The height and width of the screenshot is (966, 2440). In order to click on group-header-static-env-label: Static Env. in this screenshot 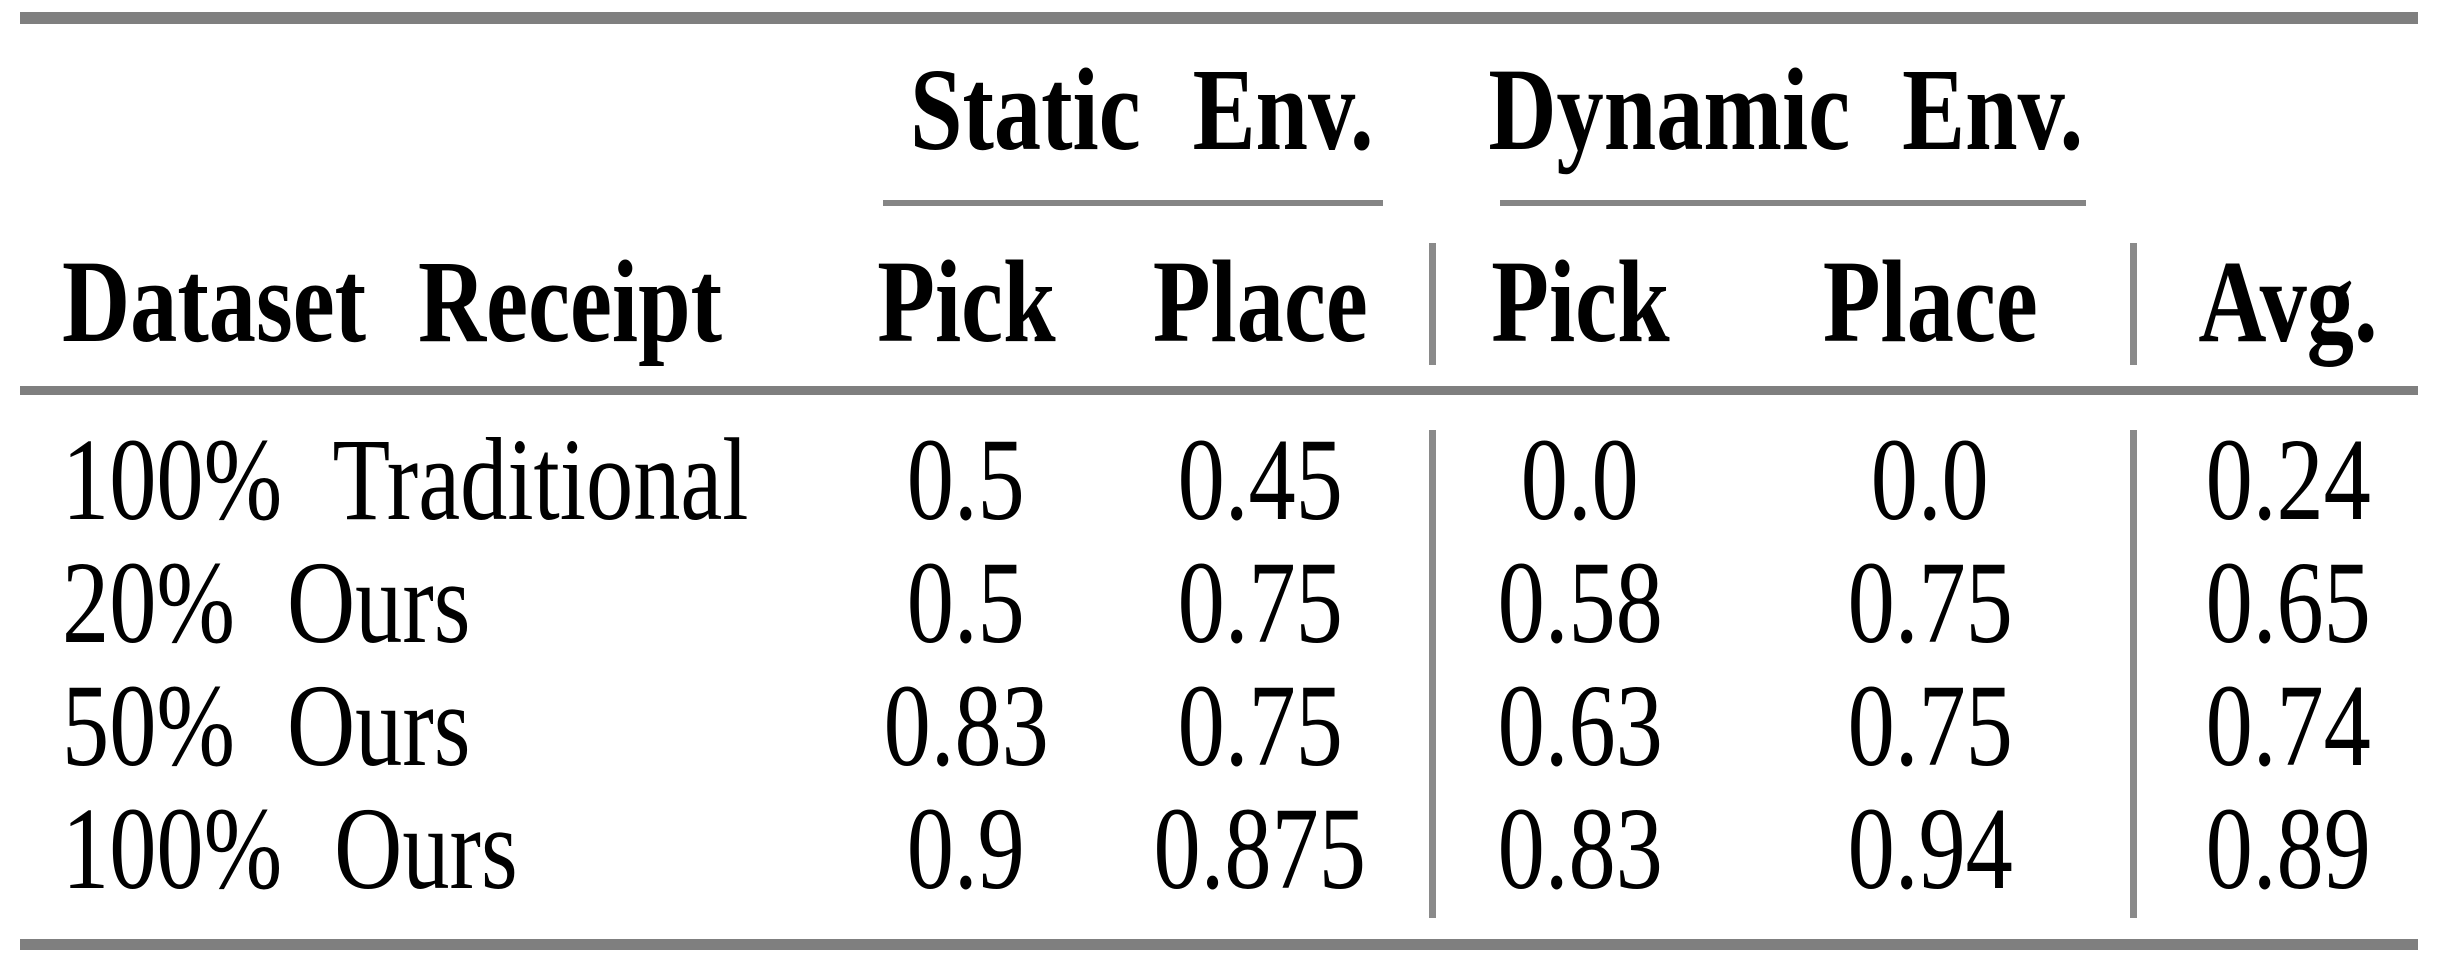, I will do `click(1142, 109)`.